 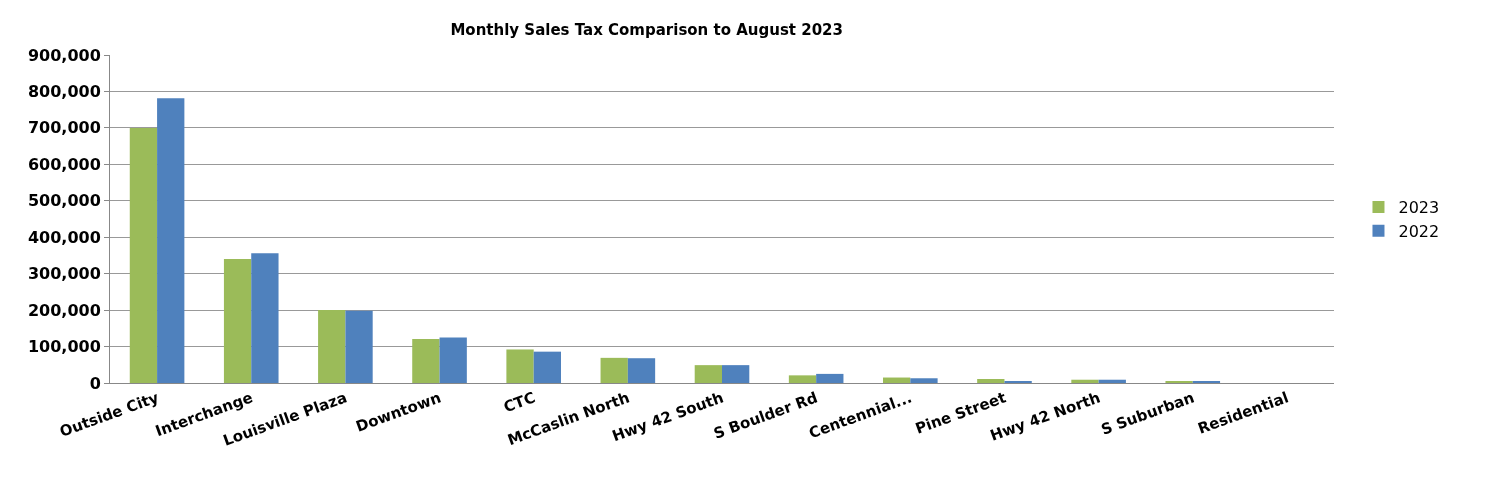 What do you see at coordinates (64, 55) in the screenshot?
I see `y-tick-label: 900,000` at bounding box center [64, 55].